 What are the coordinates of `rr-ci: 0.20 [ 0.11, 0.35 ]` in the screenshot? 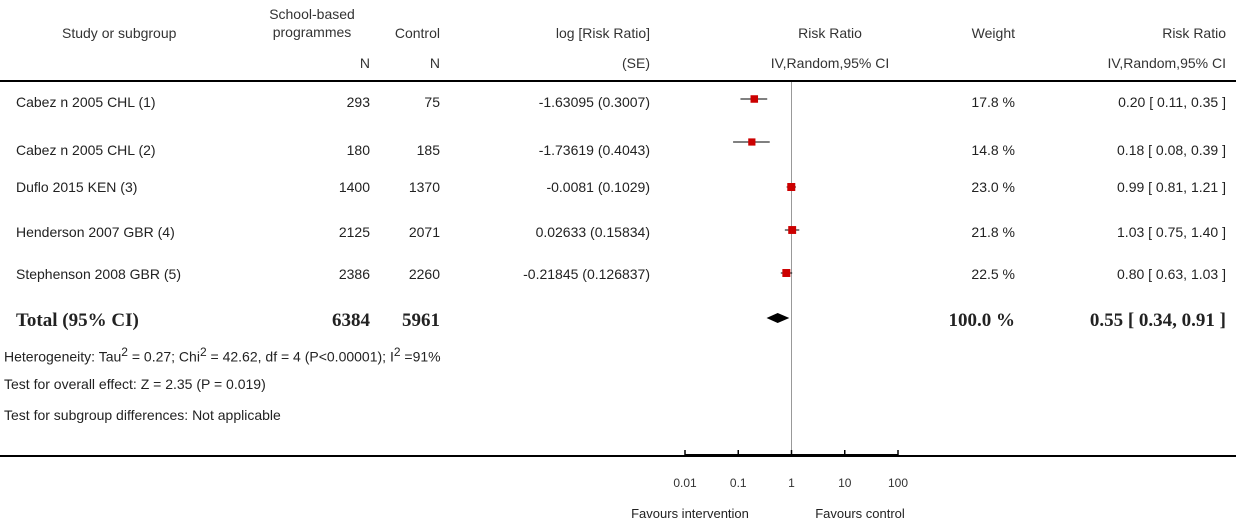 It's located at (1172, 102).